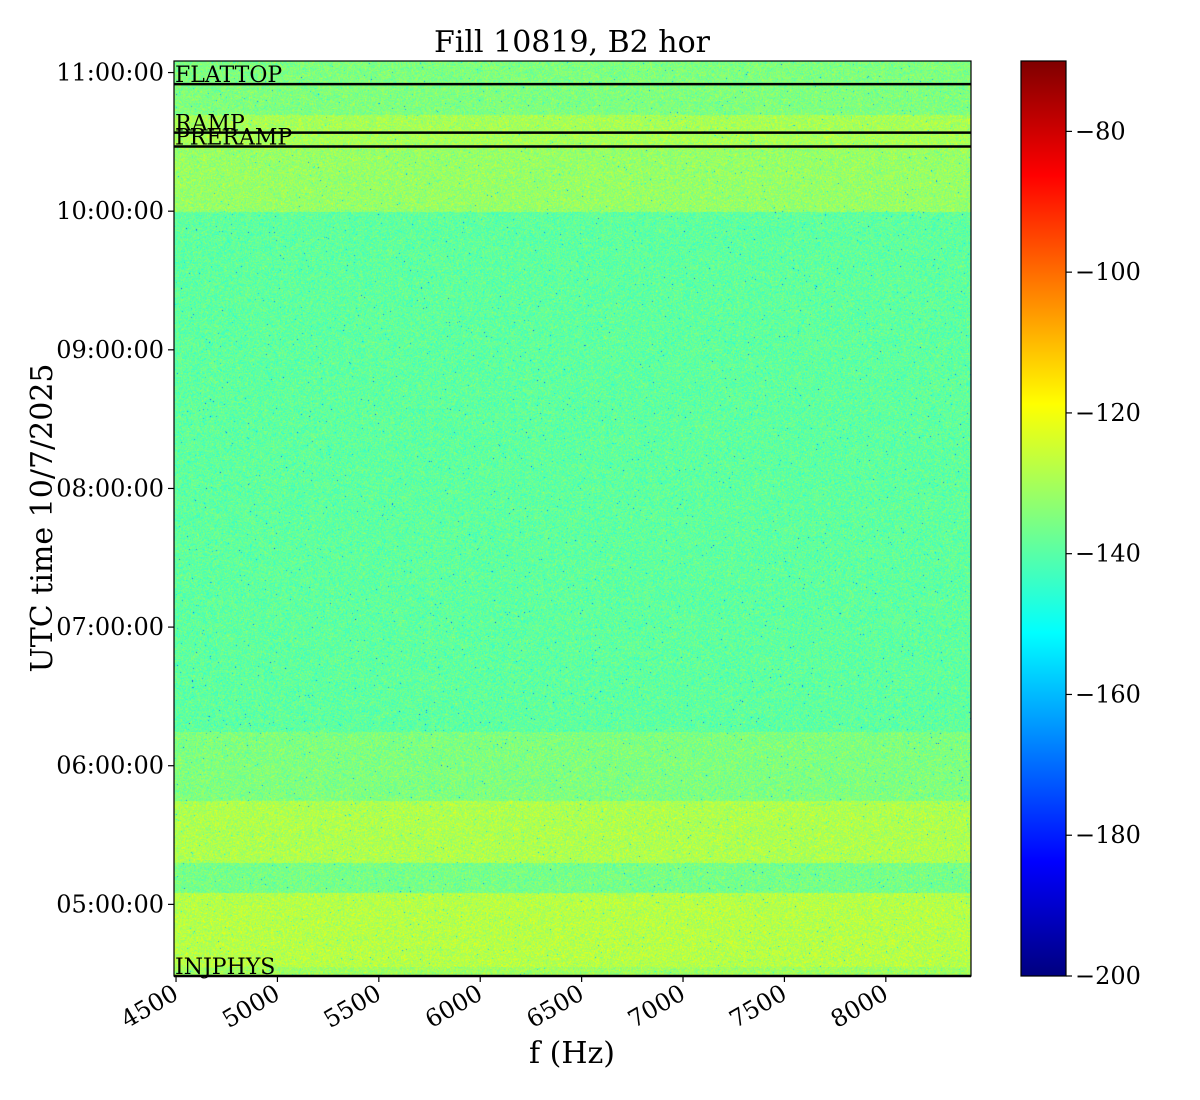 This screenshot has height=1100, width=1200. What do you see at coordinates (1108, 413) in the screenshot?
I see `colorbar-tick-label: −120` at bounding box center [1108, 413].